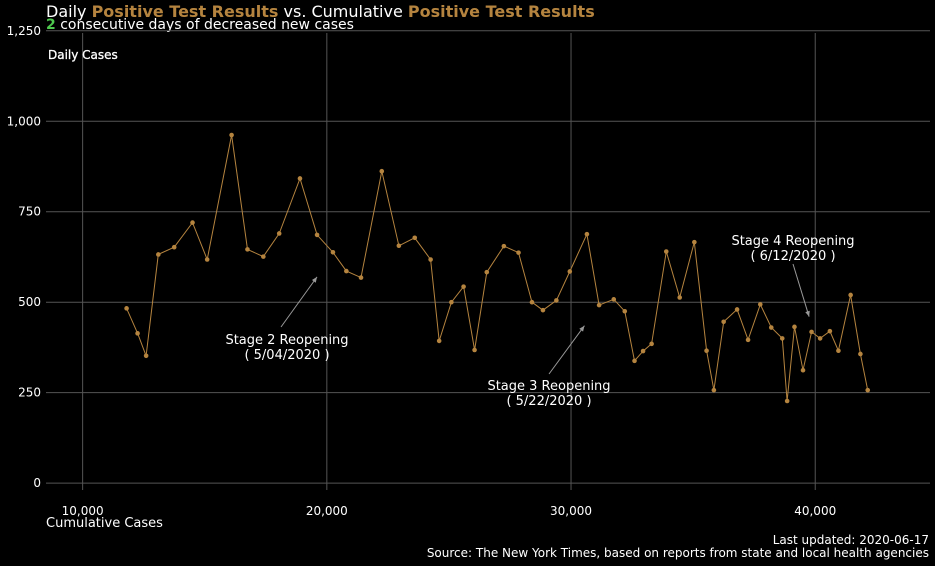  What do you see at coordinates (29, 302) in the screenshot?
I see `y-tick-label: 500` at bounding box center [29, 302].